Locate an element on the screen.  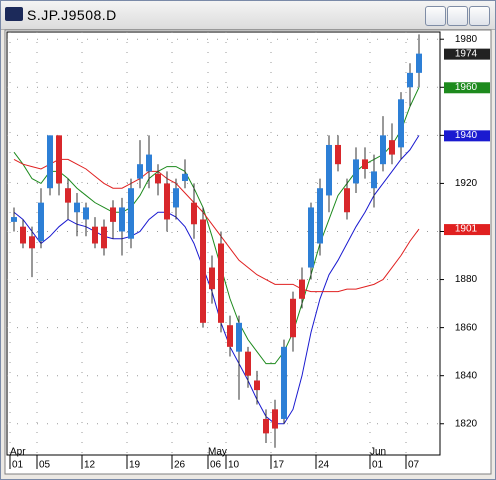
title-bar: S.JP.J9508.D is located at coordinates (248, 15).